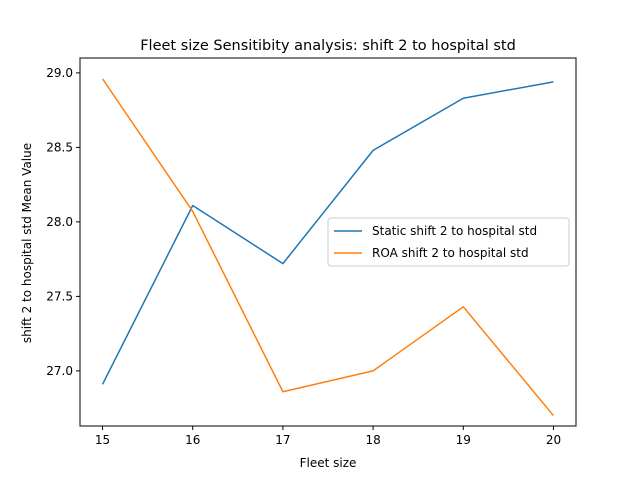 Image resolution: width=640 pixels, height=480 pixels. What do you see at coordinates (454, 231) in the screenshot?
I see `legend-label-0: Static shift 2 to hospital std` at bounding box center [454, 231].